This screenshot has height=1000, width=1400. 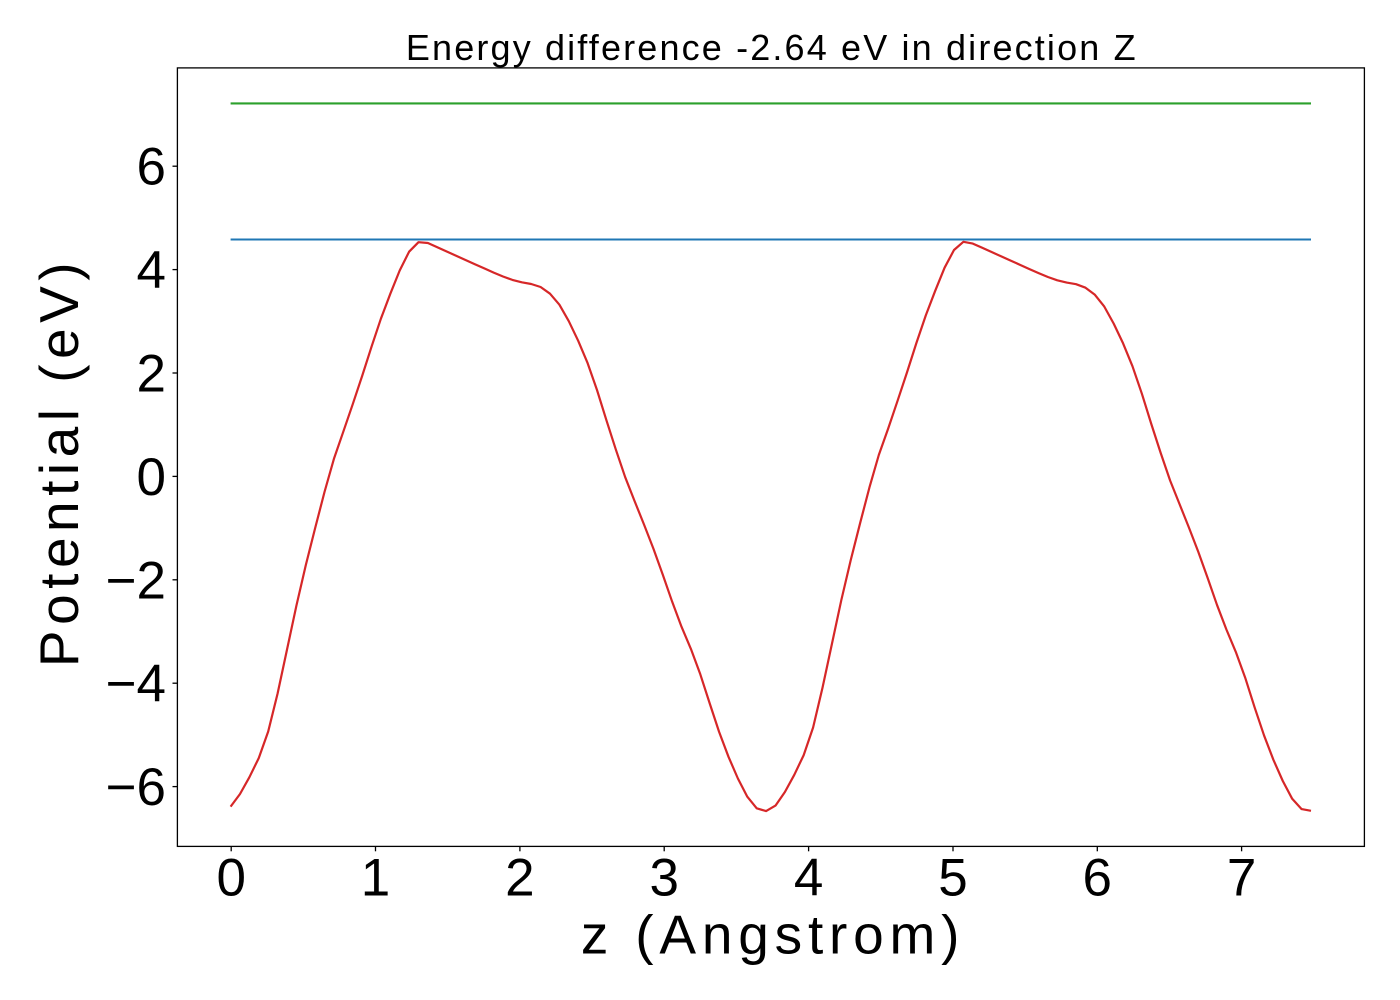 What do you see at coordinates (136, 684) in the screenshot?
I see `svg-text: −4` at bounding box center [136, 684].